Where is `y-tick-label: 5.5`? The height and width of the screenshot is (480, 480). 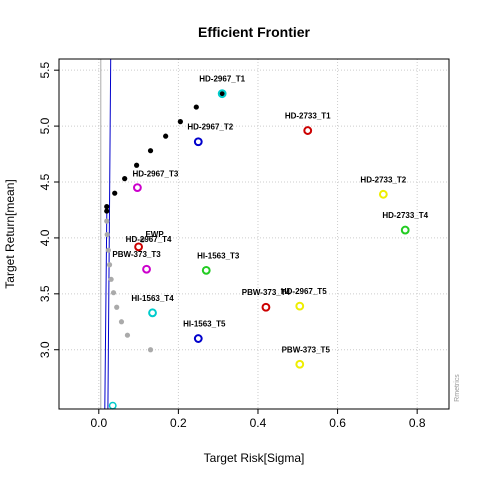 y-tick-label: 5.5 is located at coordinates (45, 70).